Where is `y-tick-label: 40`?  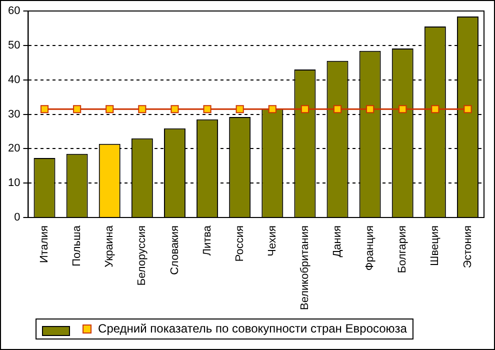
y-tick-label: 40 is located at coordinates (14, 80).